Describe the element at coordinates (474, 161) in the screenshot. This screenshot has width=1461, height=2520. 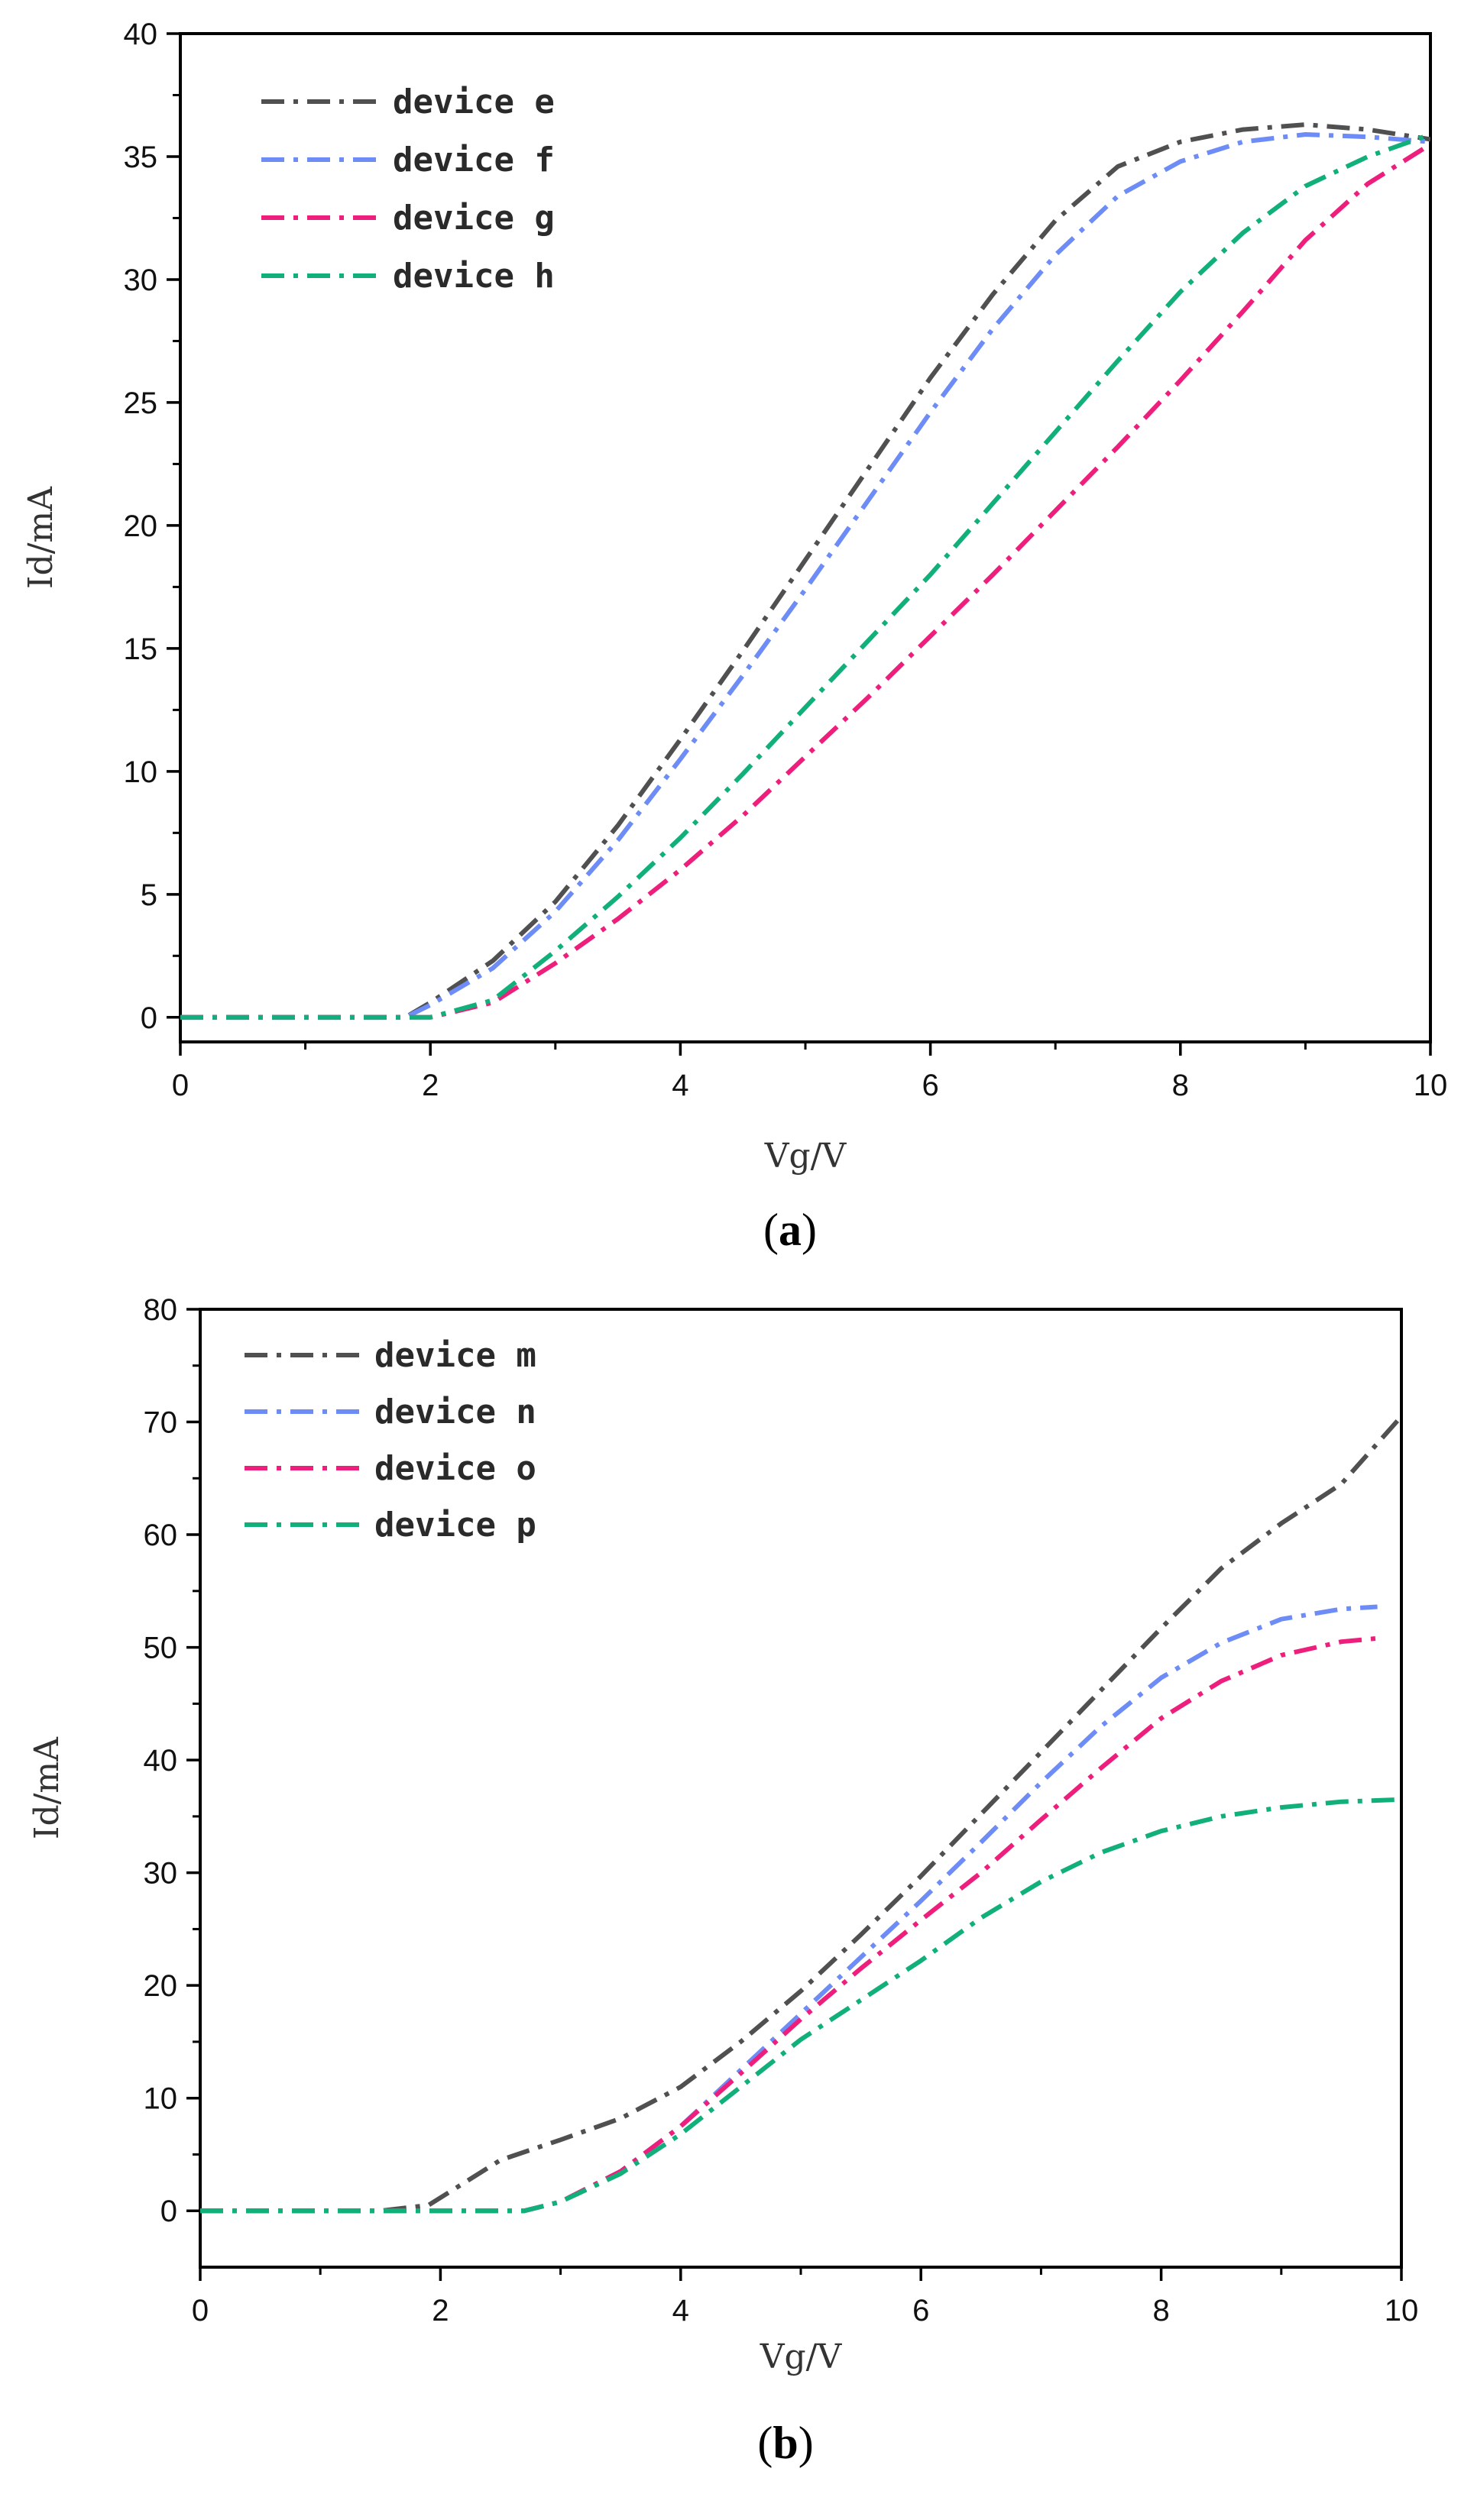
I see `legend-label-device-f: device f` at that location.